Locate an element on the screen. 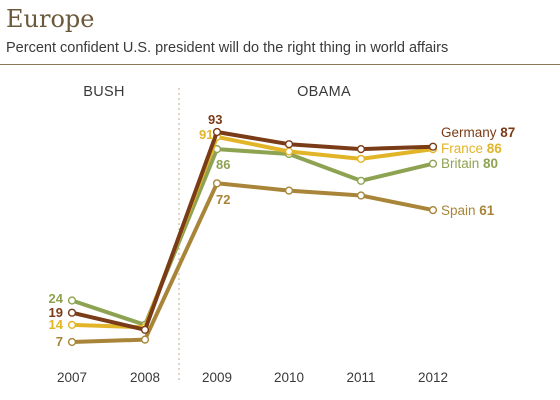 This screenshot has height=400, width=560. data-point-germany-2012 is located at coordinates (433, 146).